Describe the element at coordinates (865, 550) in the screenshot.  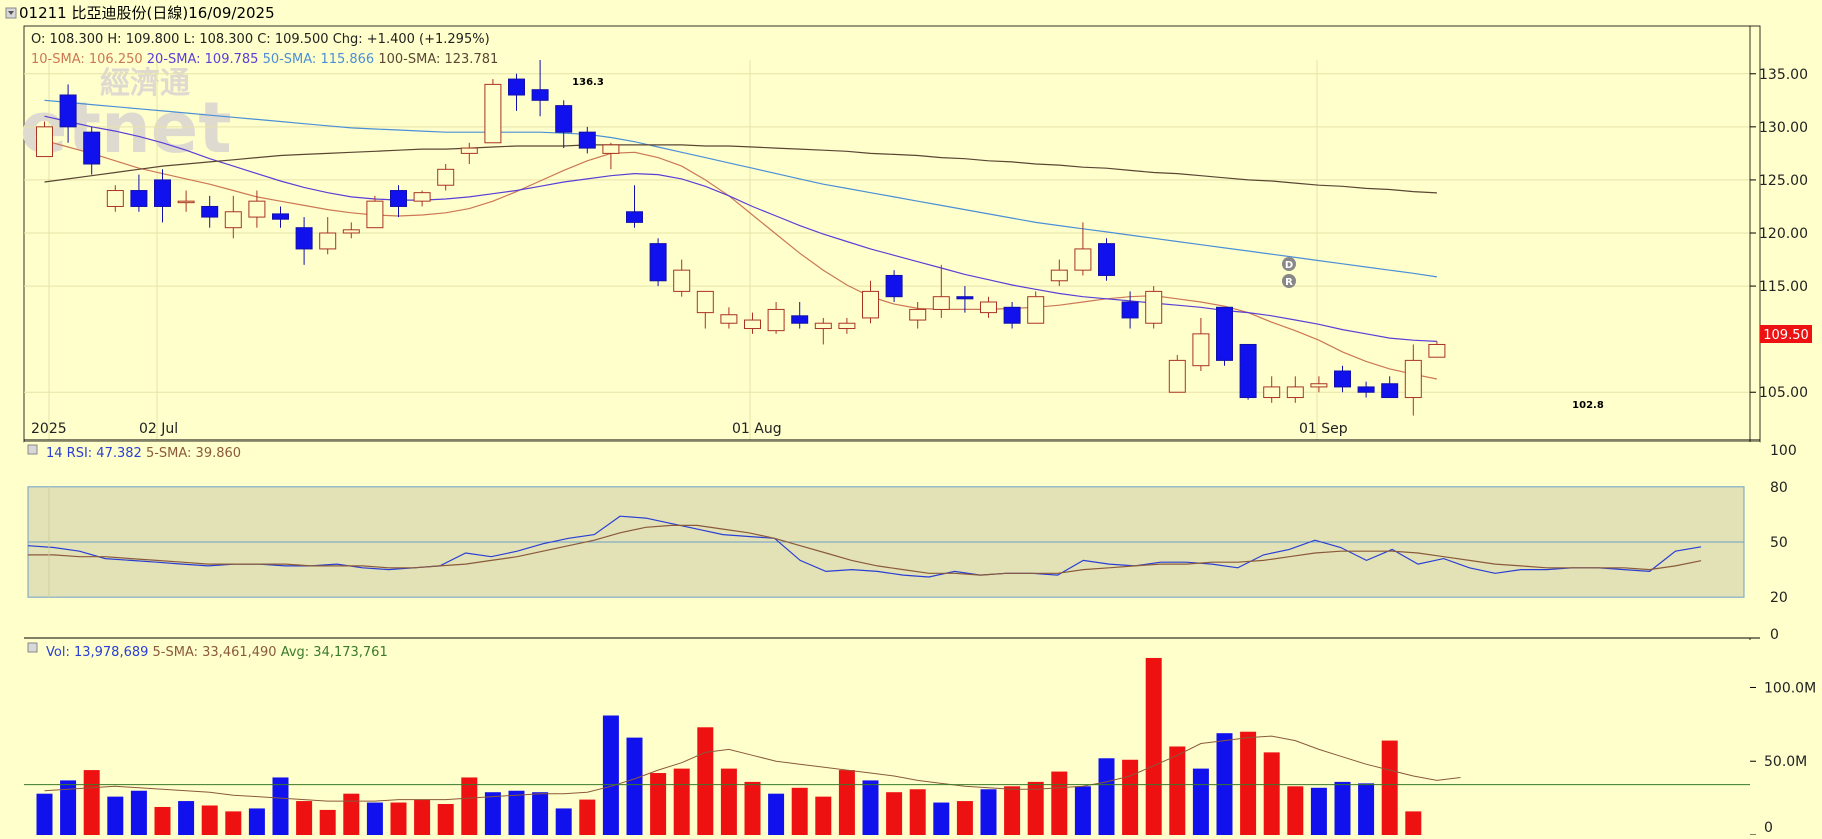
I see `rsi-line` at that location.